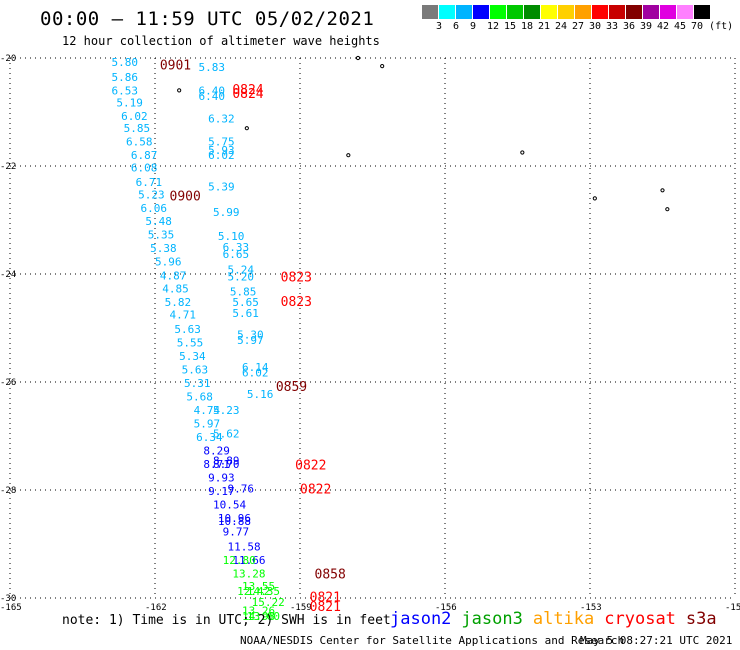  I want to click on lat-tick-label: -22, so click(8, 167).